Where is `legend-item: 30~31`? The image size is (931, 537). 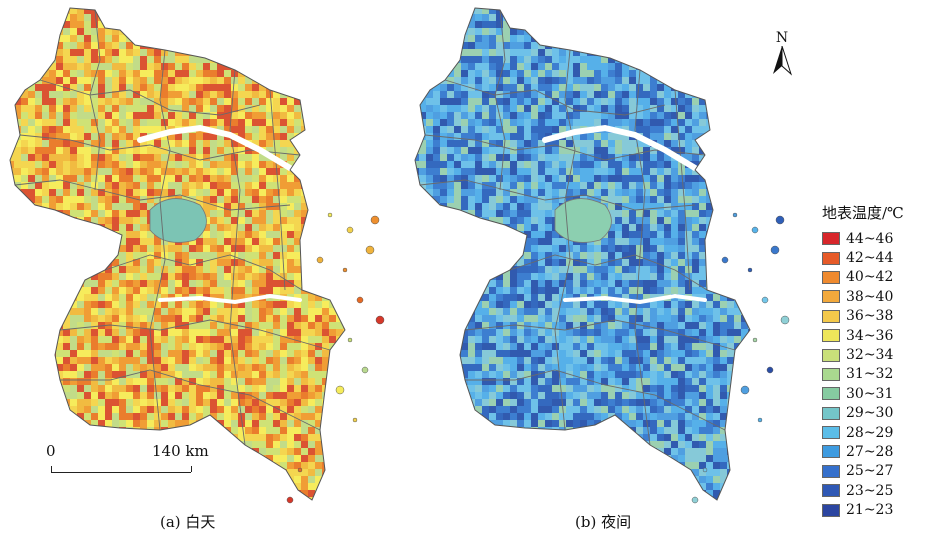
legend-item: 30~31 is located at coordinates (876, 393).